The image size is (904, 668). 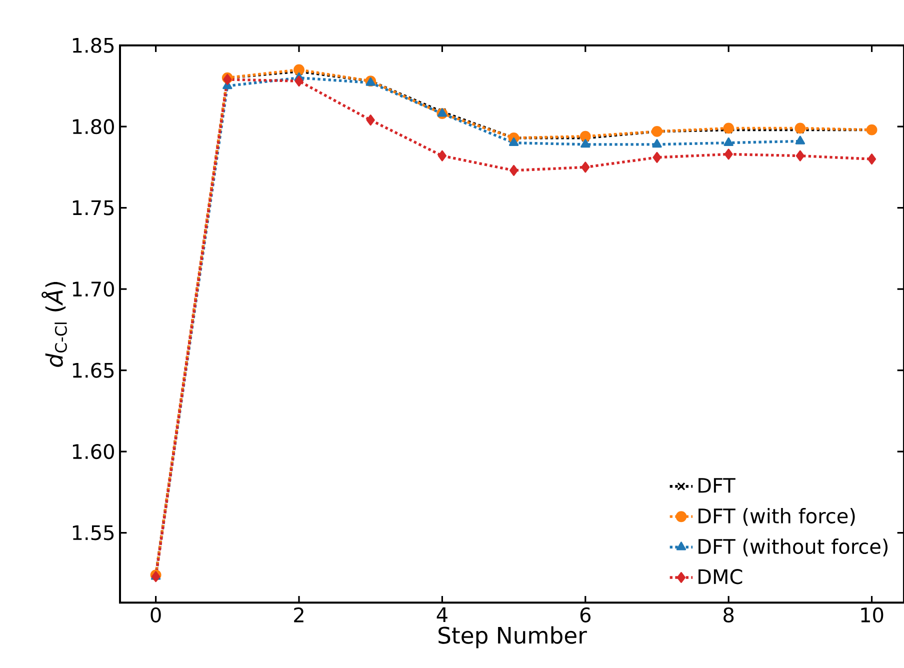 What do you see at coordinates (93, 45) in the screenshot?
I see `y-tick-label: 1.85` at bounding box center [93, 45].